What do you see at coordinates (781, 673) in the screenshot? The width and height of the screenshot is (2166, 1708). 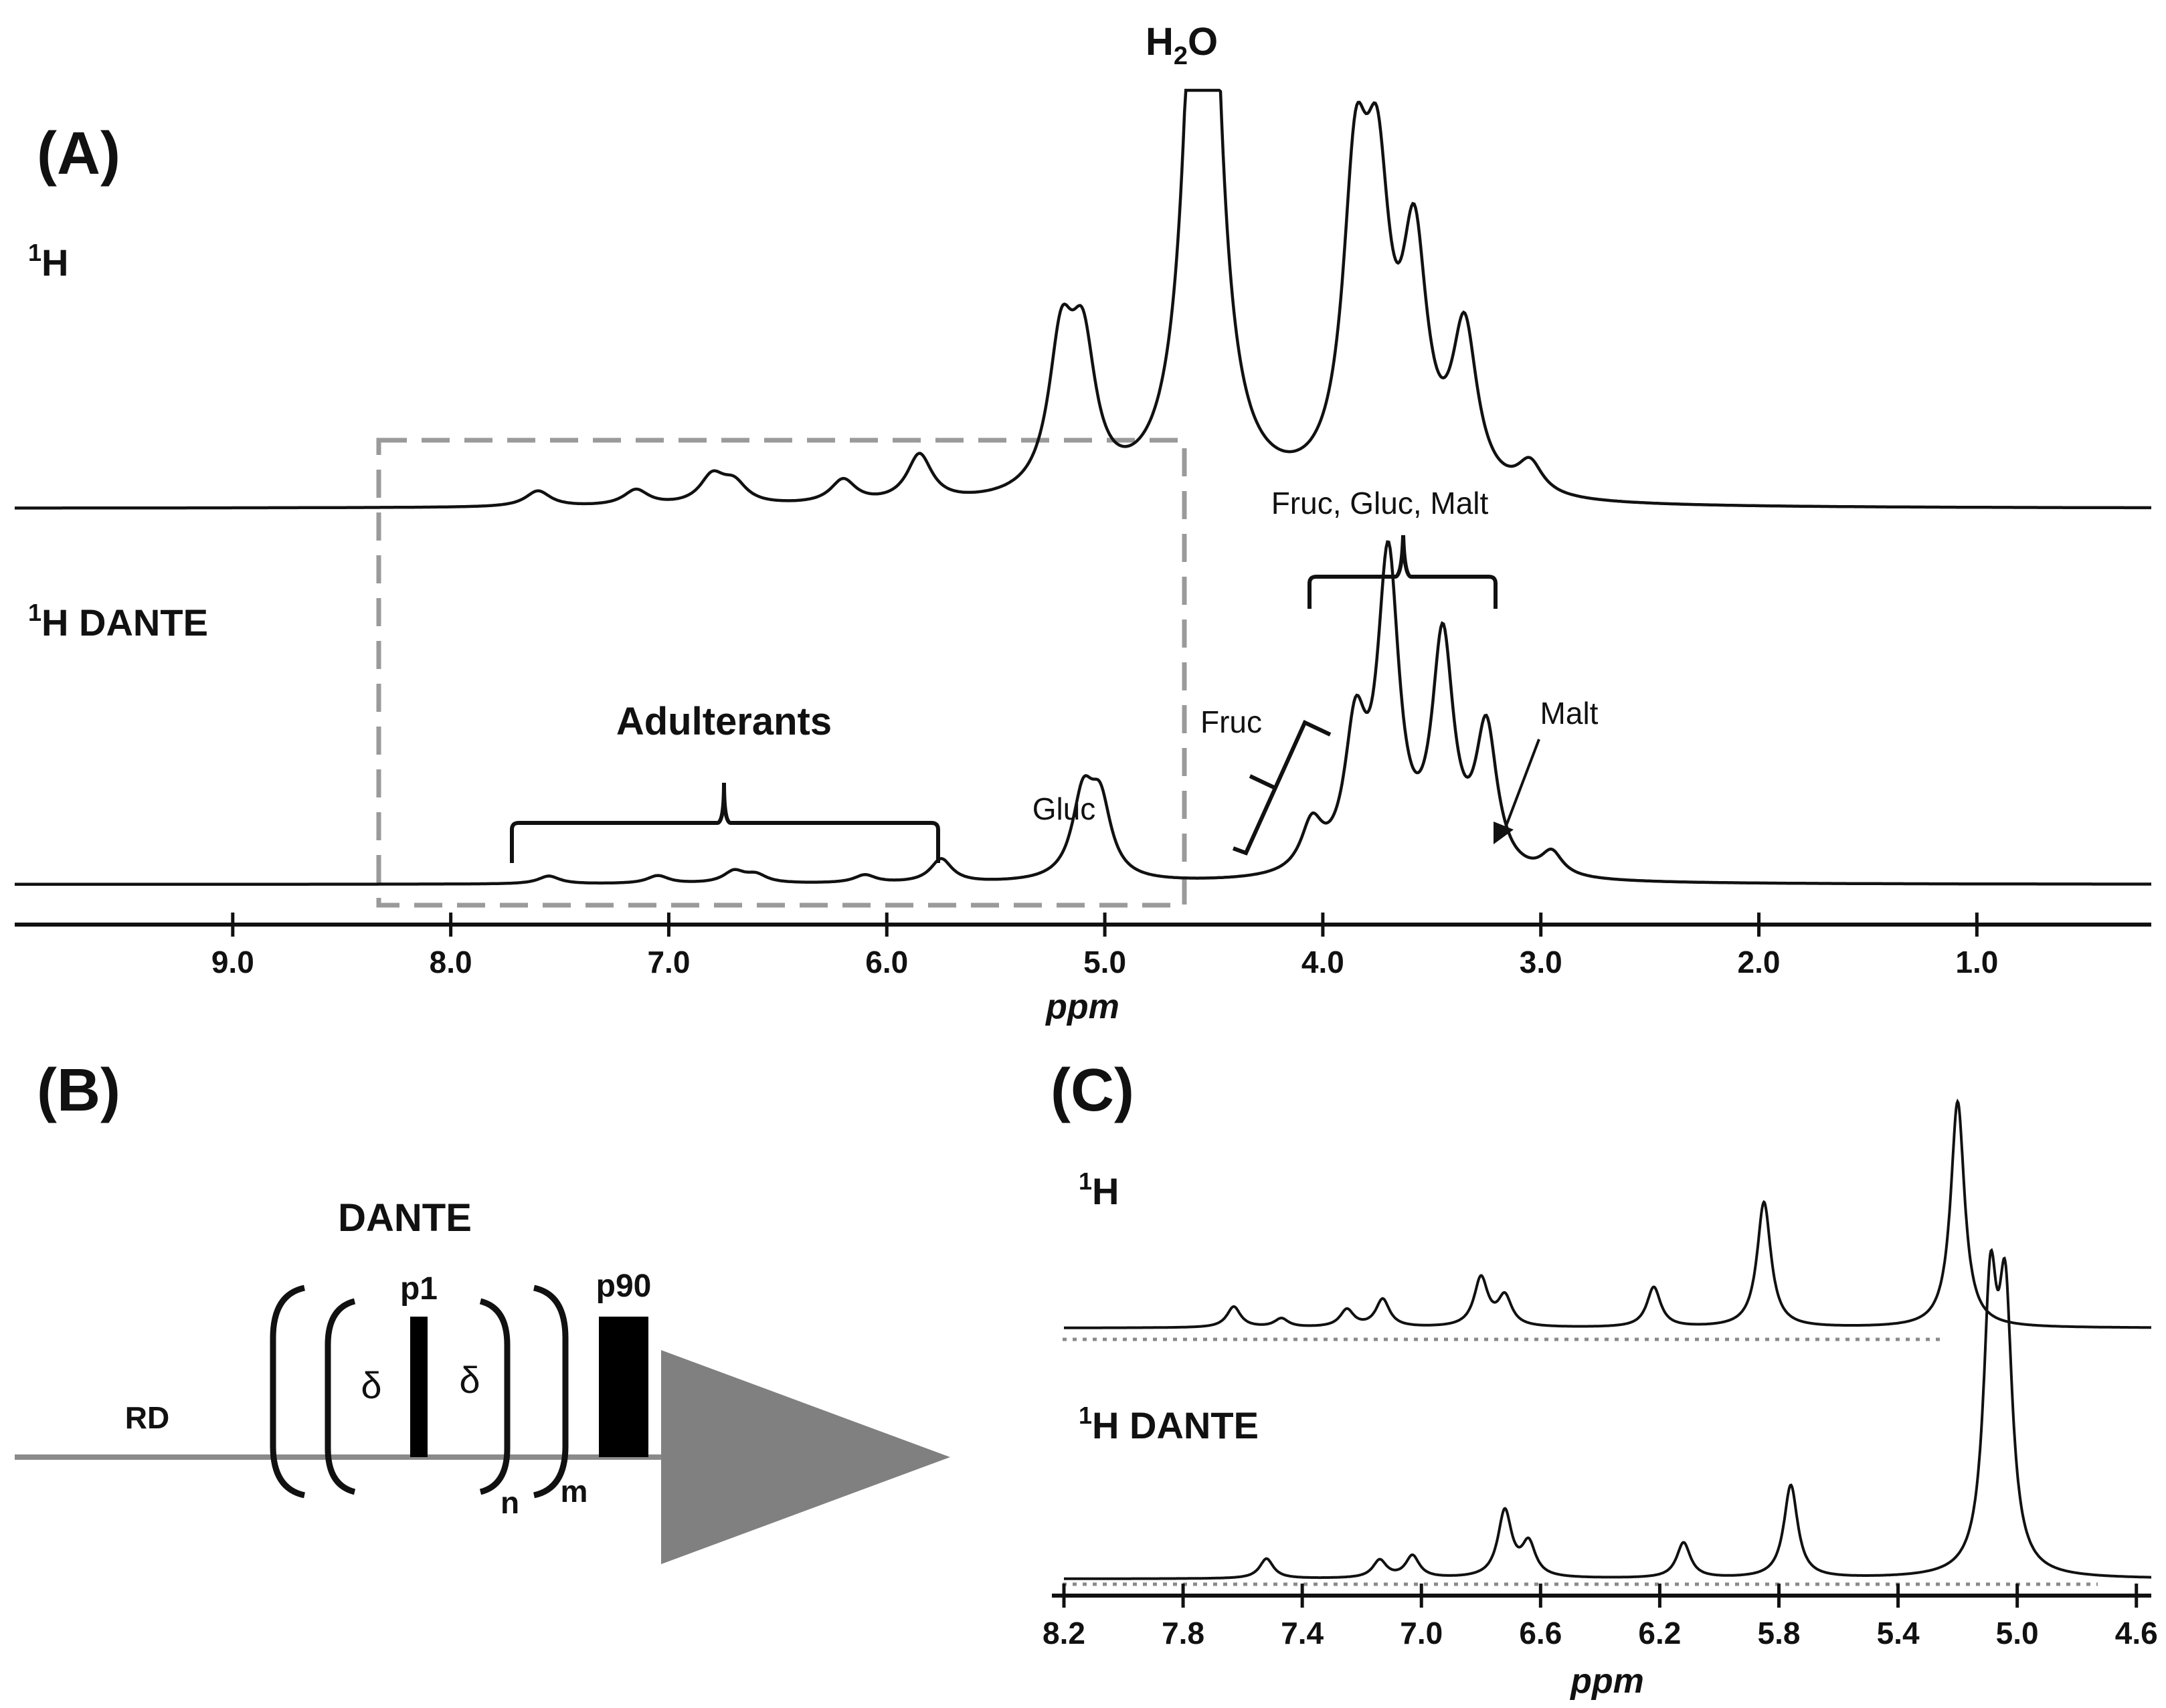 I see `highlight-box` at bounding box center [781, 673].